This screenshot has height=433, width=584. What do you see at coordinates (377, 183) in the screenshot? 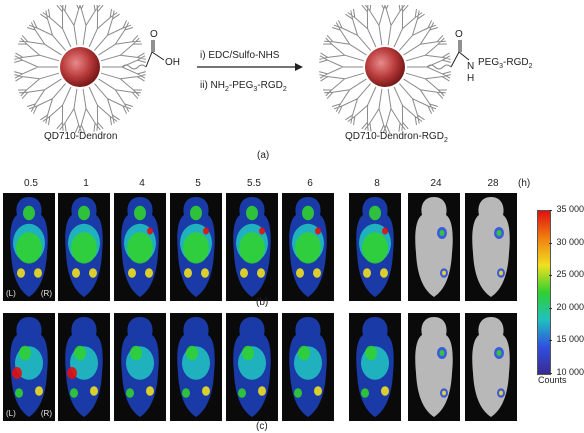
I see `time-point-label: 8` at bounding box center [377, 183].